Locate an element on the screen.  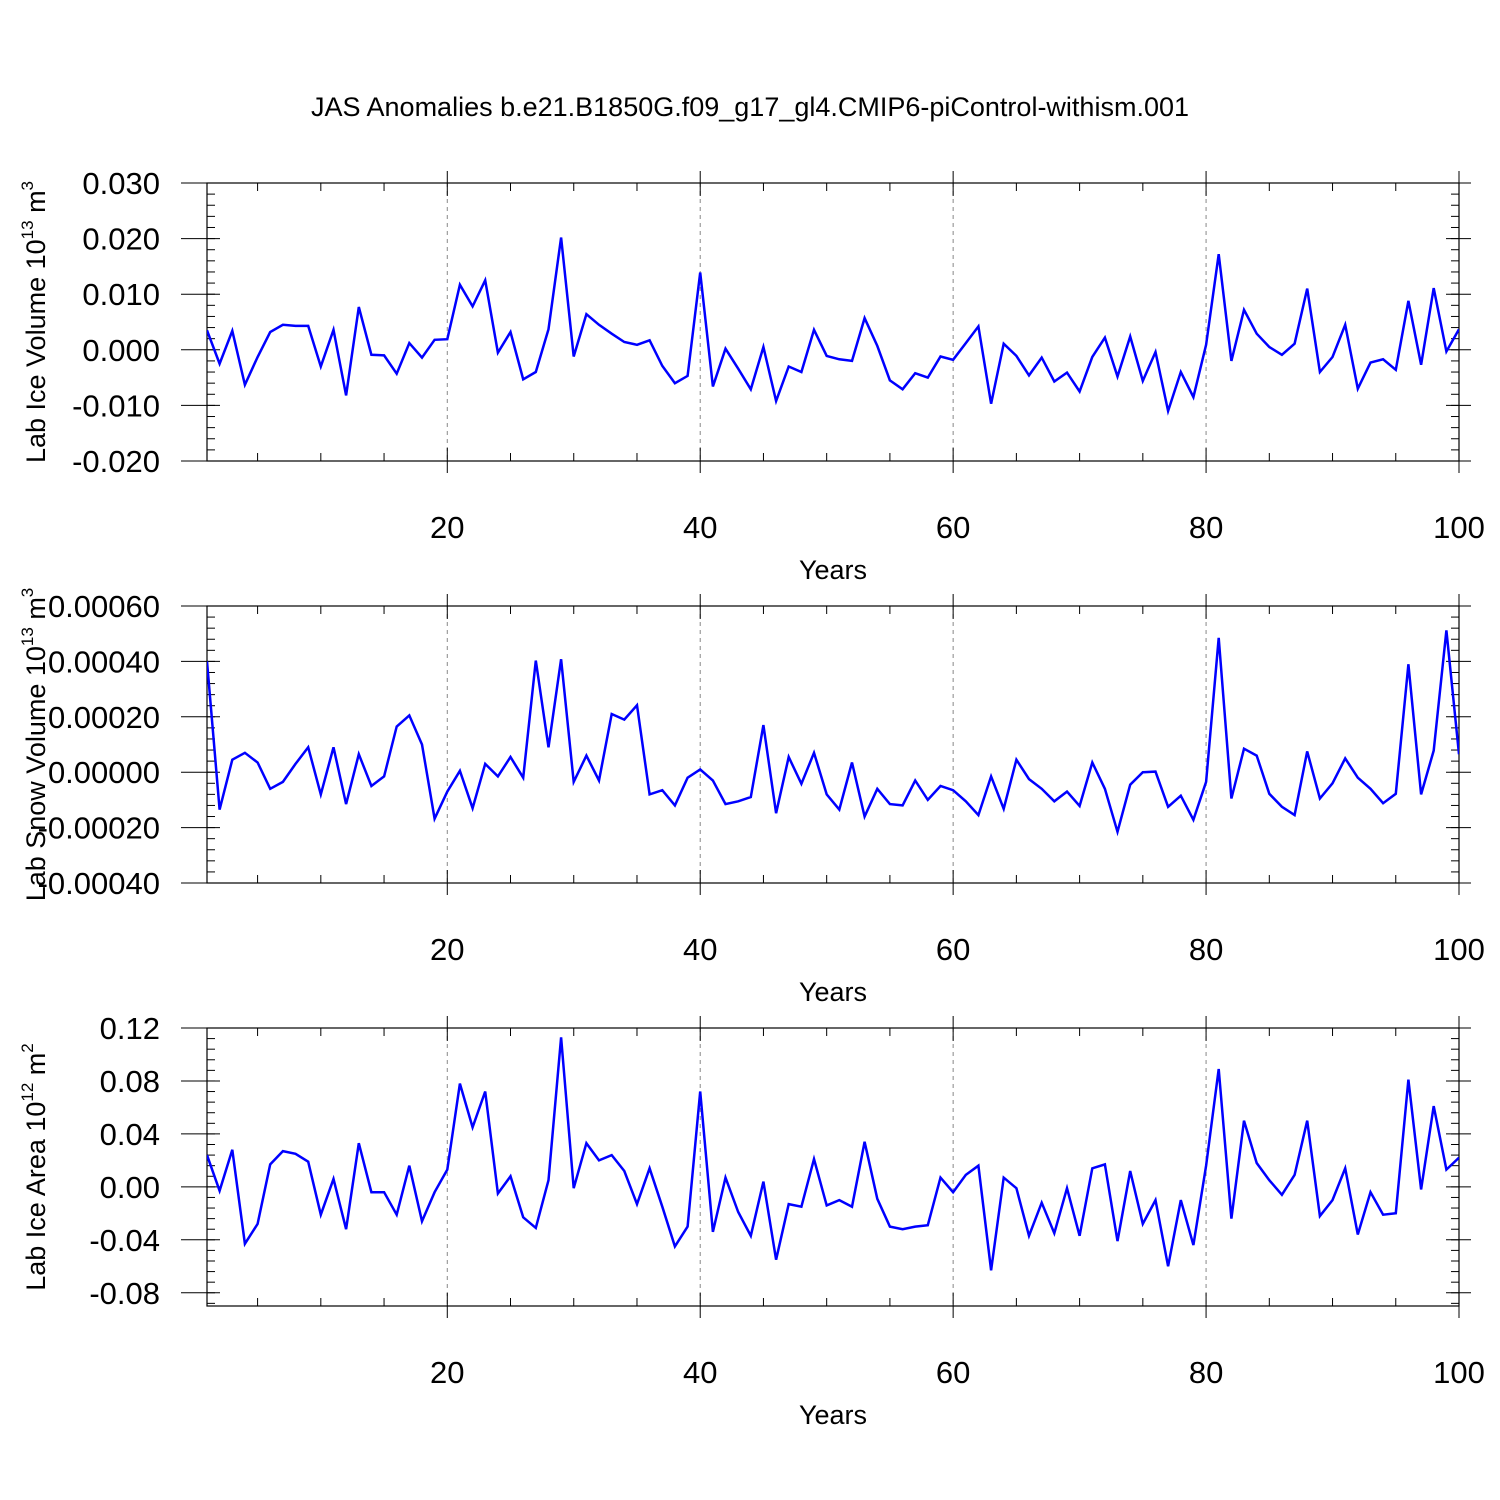
y-axis-label: Lab Ice Area 1012 m2 is located at coordinates (34, 1167).